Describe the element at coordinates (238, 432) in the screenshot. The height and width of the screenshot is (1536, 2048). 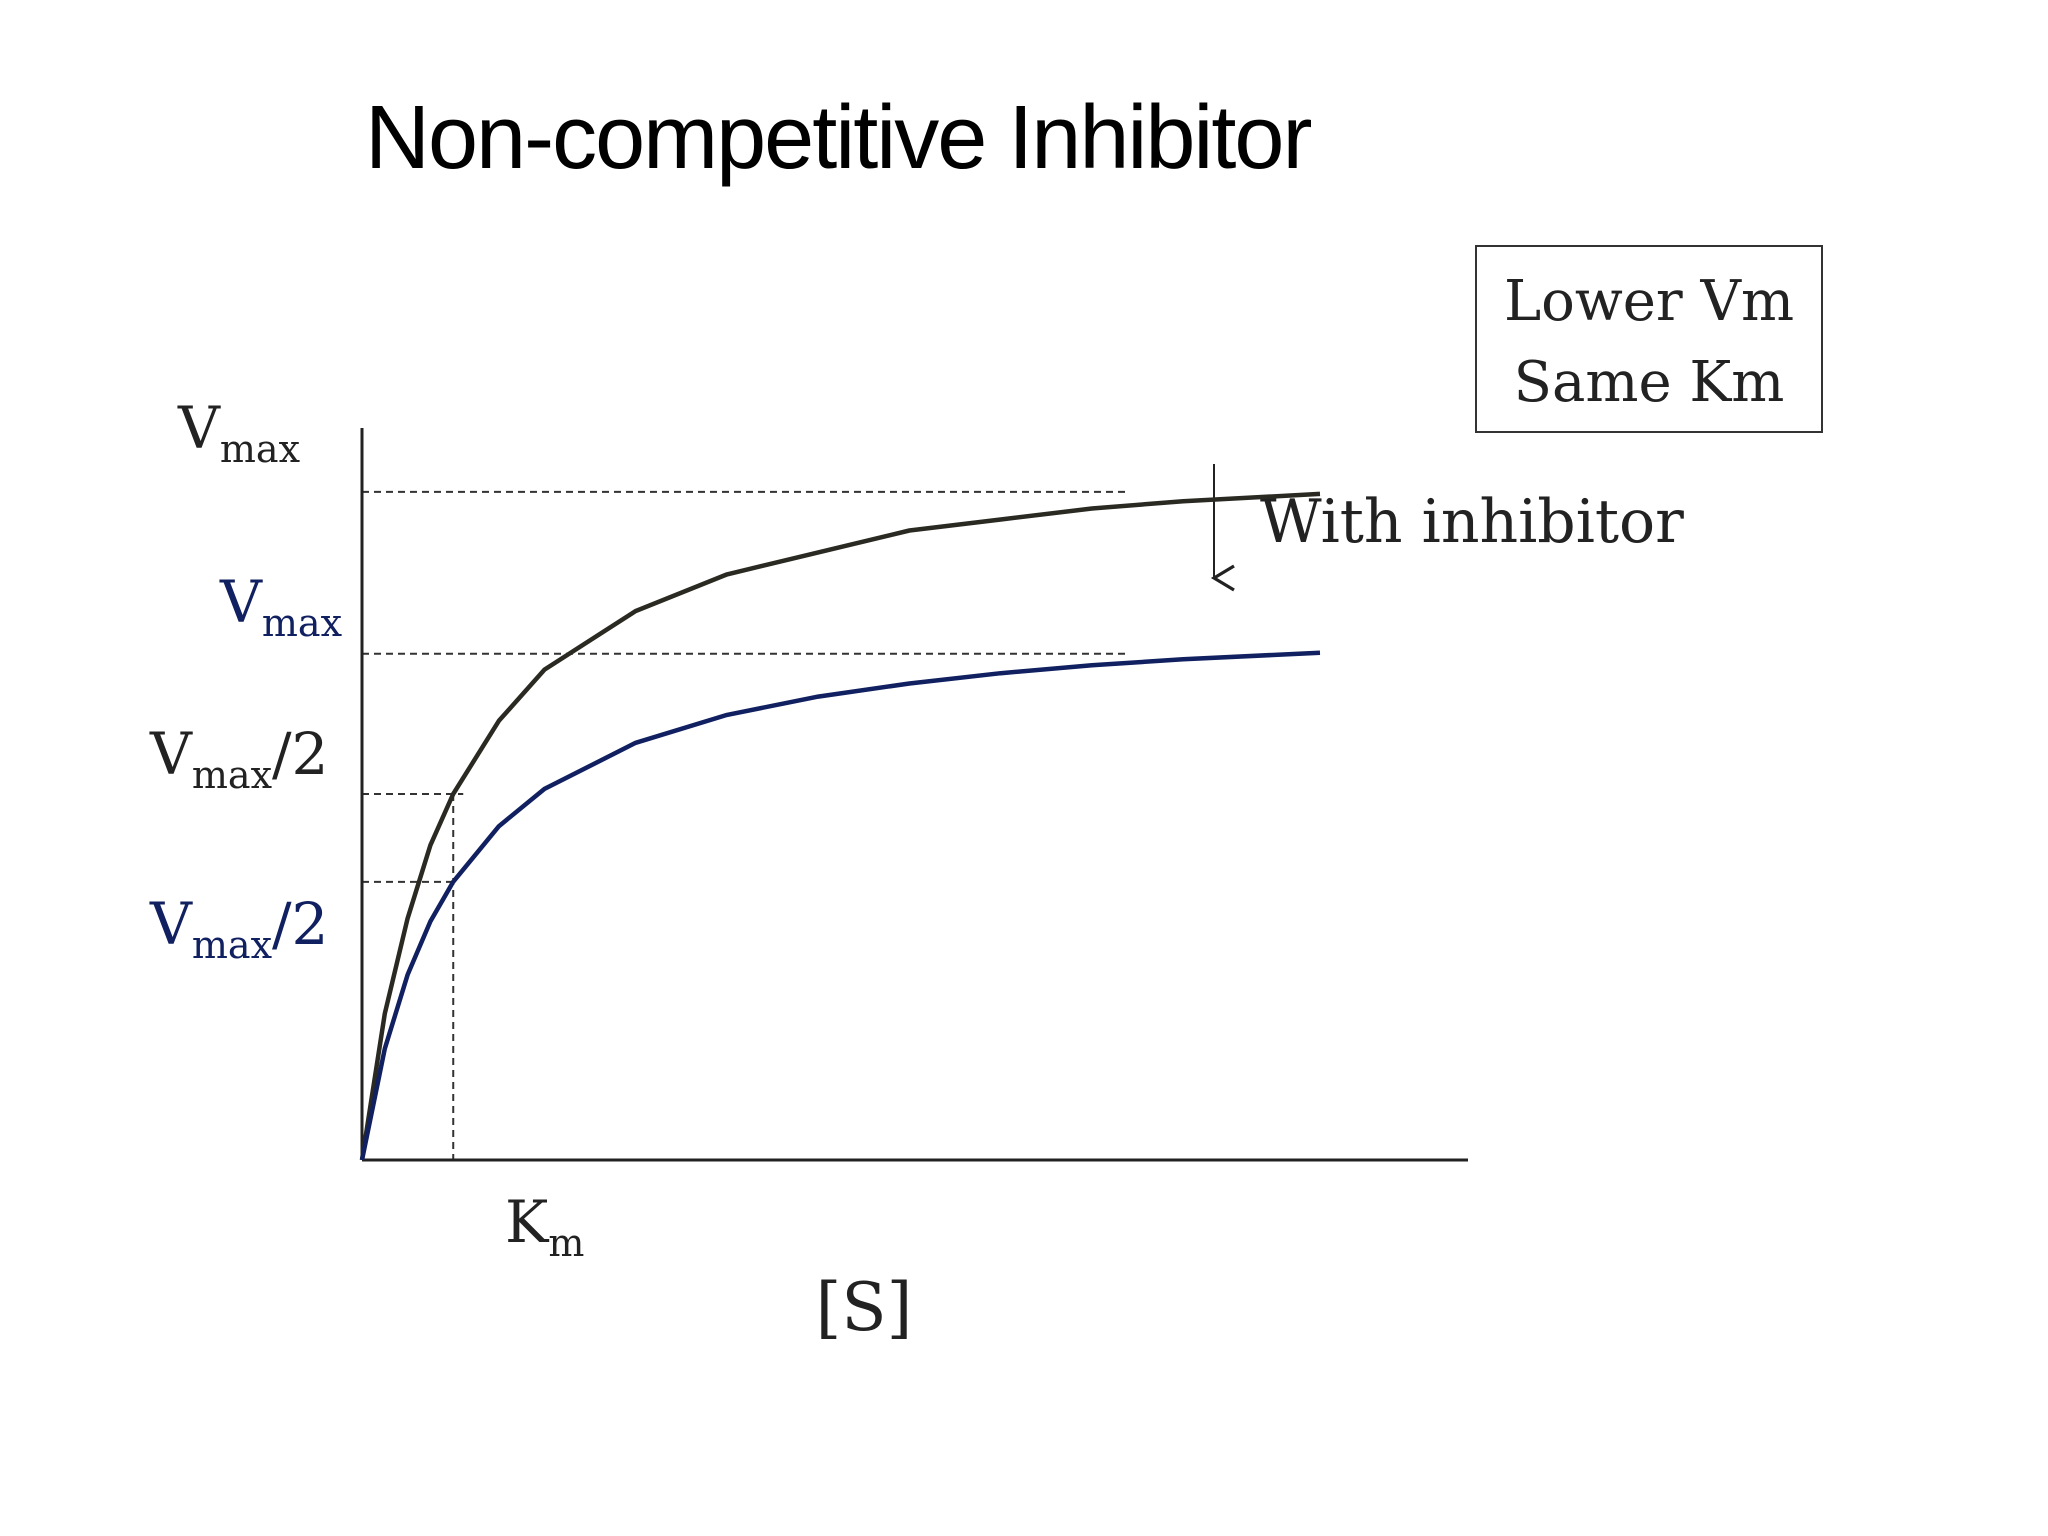
I see `y-label-vmax: Vmax` at that location.